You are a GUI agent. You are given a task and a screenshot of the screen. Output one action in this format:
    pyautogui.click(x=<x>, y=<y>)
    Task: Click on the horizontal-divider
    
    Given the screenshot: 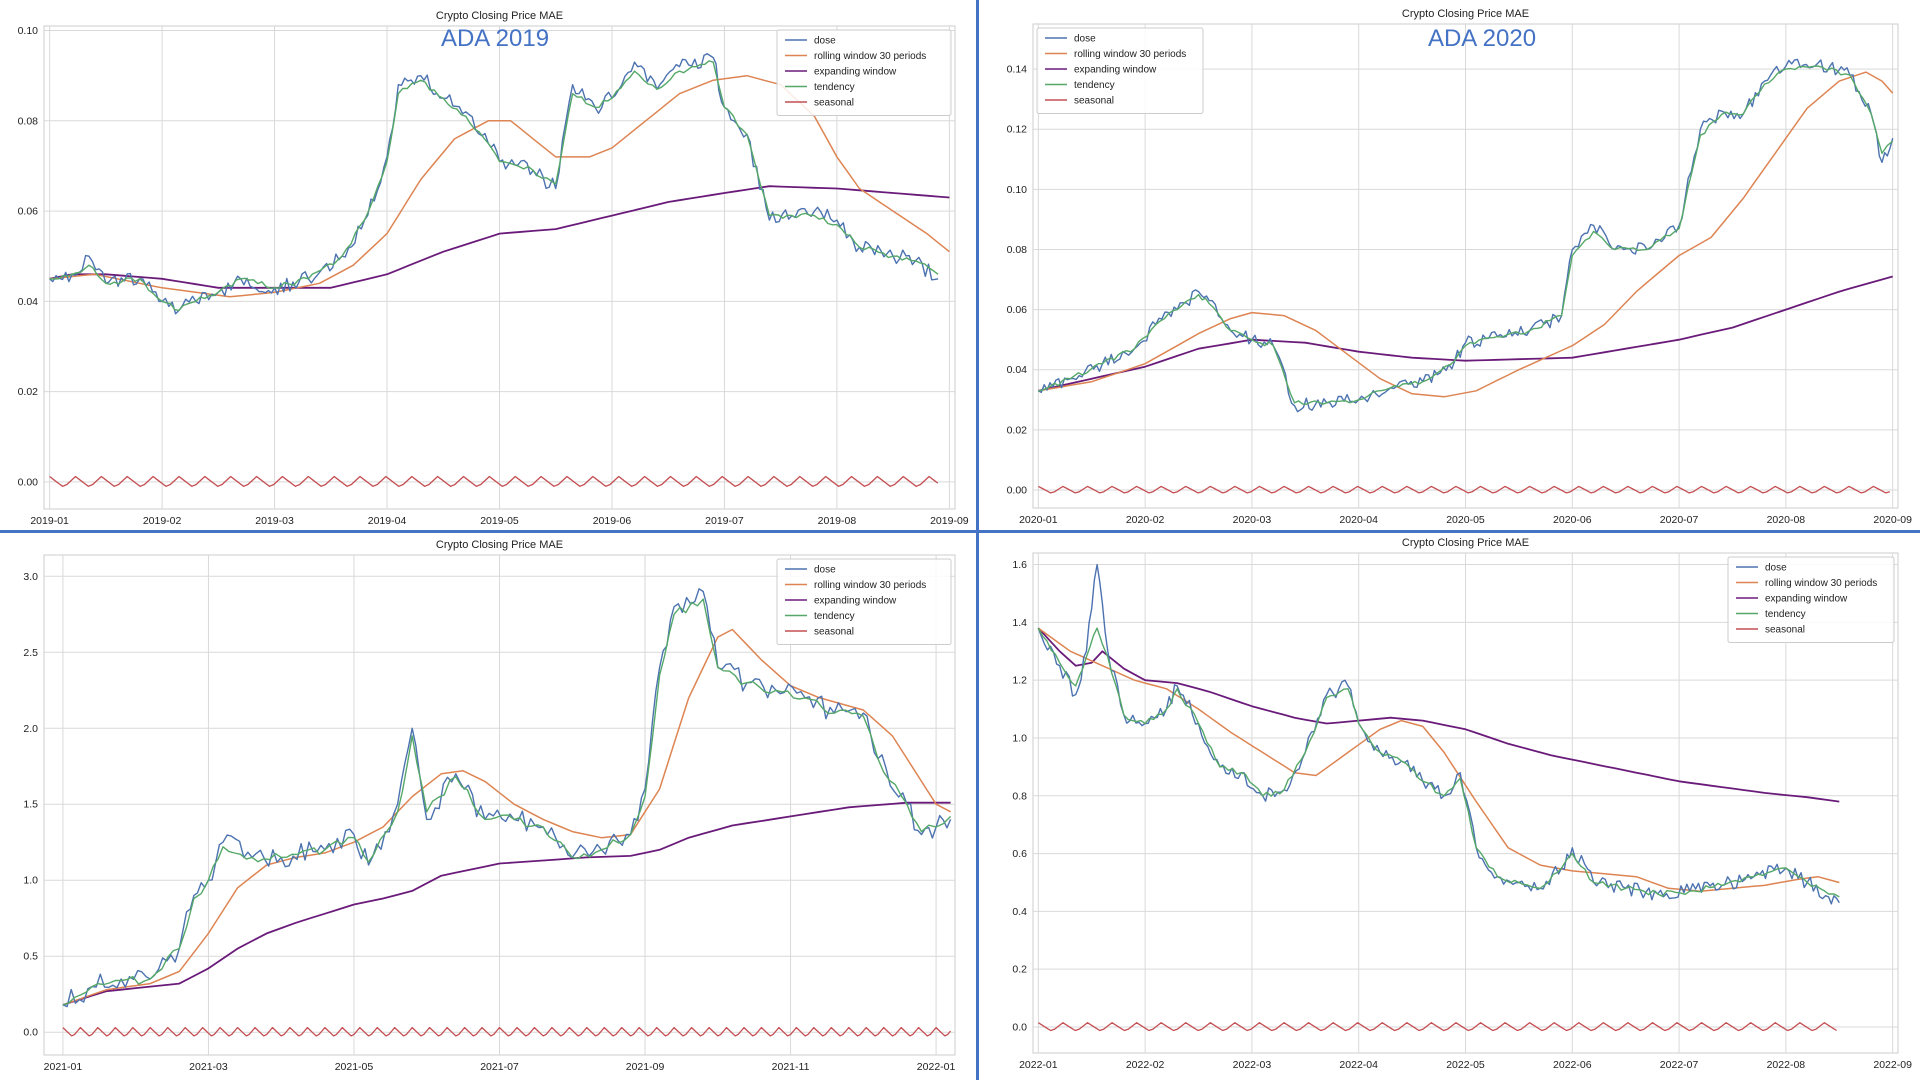 What is the action you would take?
    pyautogui.click(x=960, y=531)
    